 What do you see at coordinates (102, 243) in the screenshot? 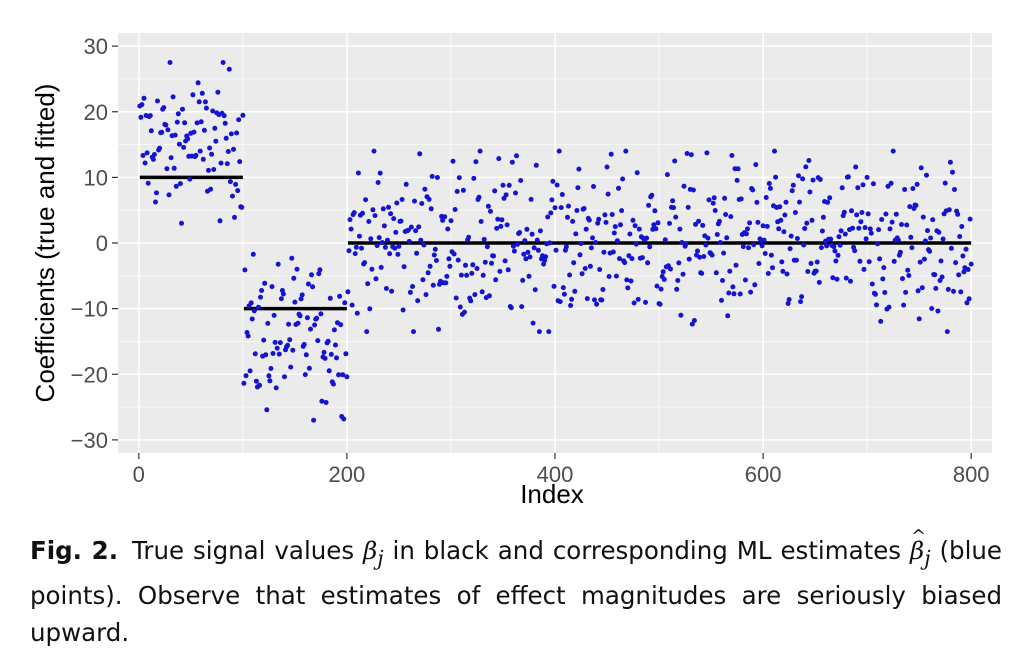
I see `y-tick-label: 0` at bounding box center [102, 243].